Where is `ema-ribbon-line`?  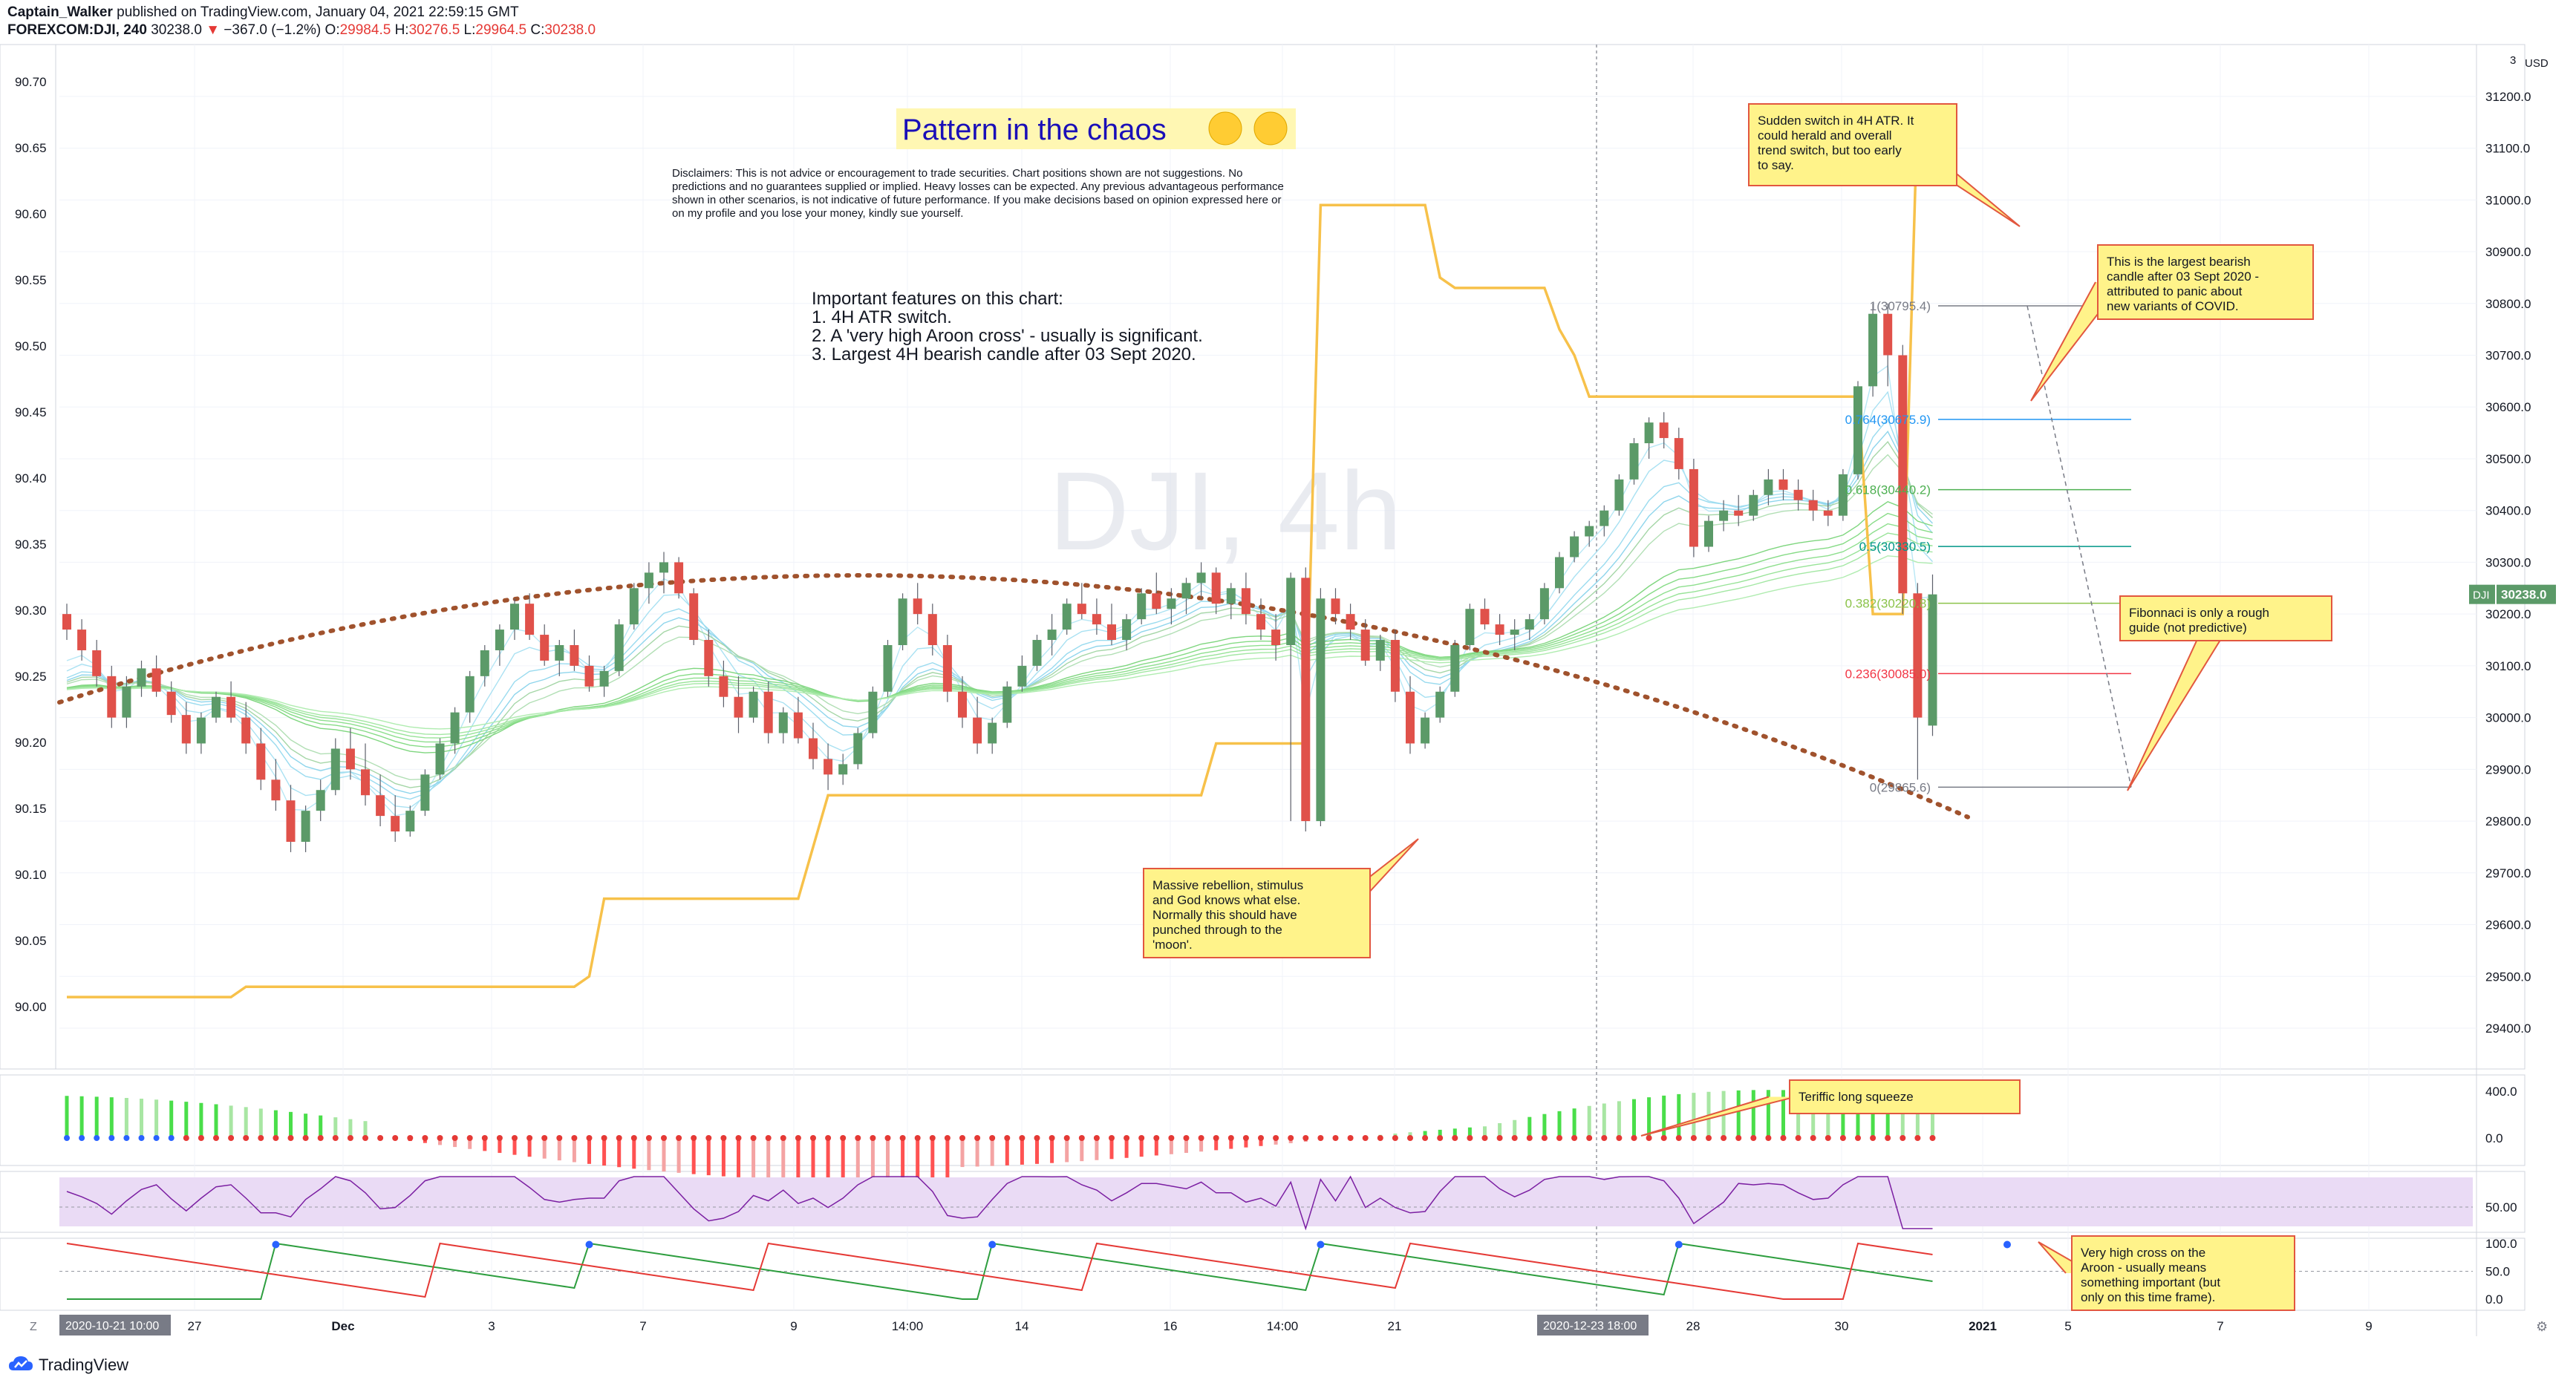 ema-ribbon-line is located at coordinates (999, 642).